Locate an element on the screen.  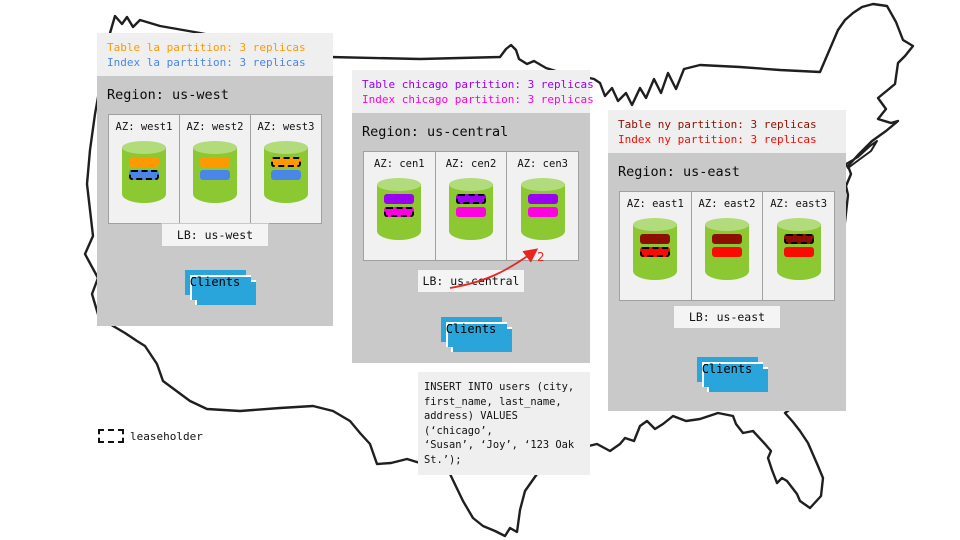
region-title: Region: us-west is located at coordinates (168, 95).